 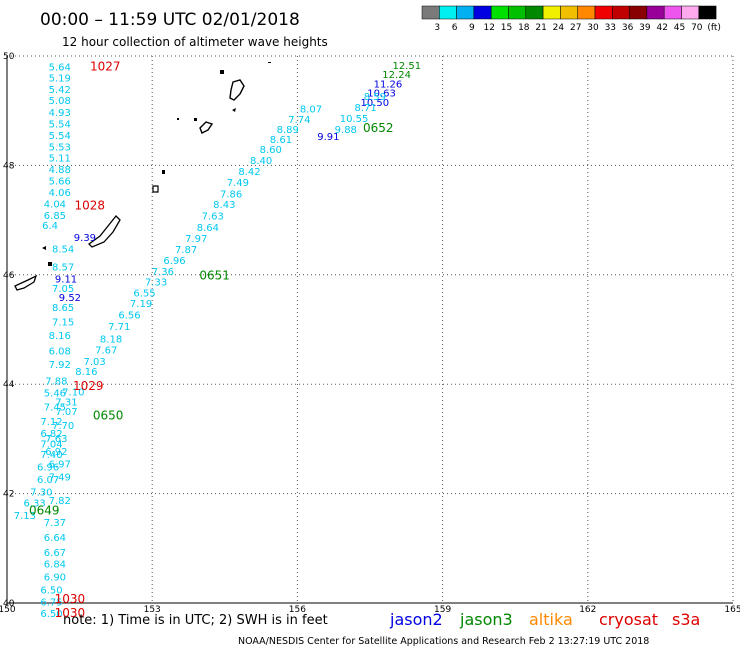 I want to click on swh-value: 6.56, so click(x=129, y=316).